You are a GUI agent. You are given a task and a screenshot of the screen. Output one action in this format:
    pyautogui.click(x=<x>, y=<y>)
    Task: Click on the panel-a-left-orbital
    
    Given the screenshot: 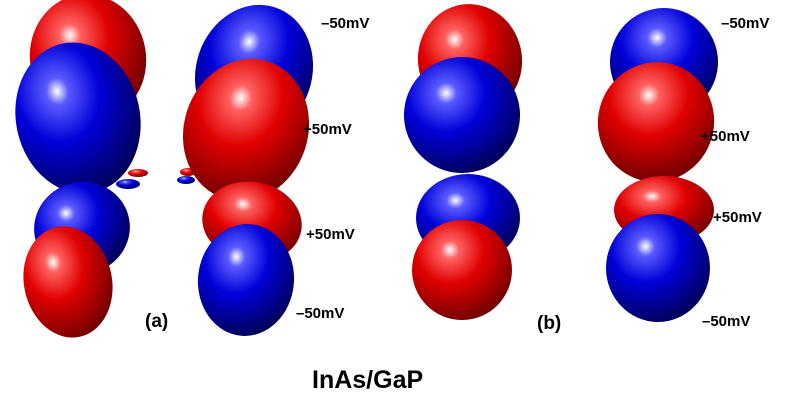 What is the action you would take?
    pyautogui.click(x=81, y=169)
    